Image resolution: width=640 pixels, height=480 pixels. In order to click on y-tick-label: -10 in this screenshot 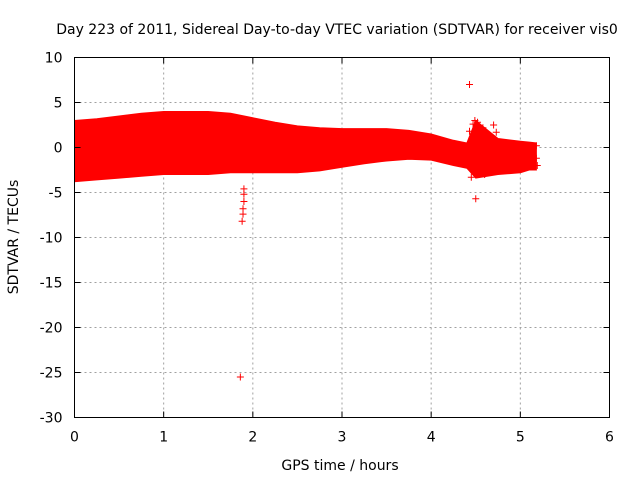, I will do `click(51, 239)`.